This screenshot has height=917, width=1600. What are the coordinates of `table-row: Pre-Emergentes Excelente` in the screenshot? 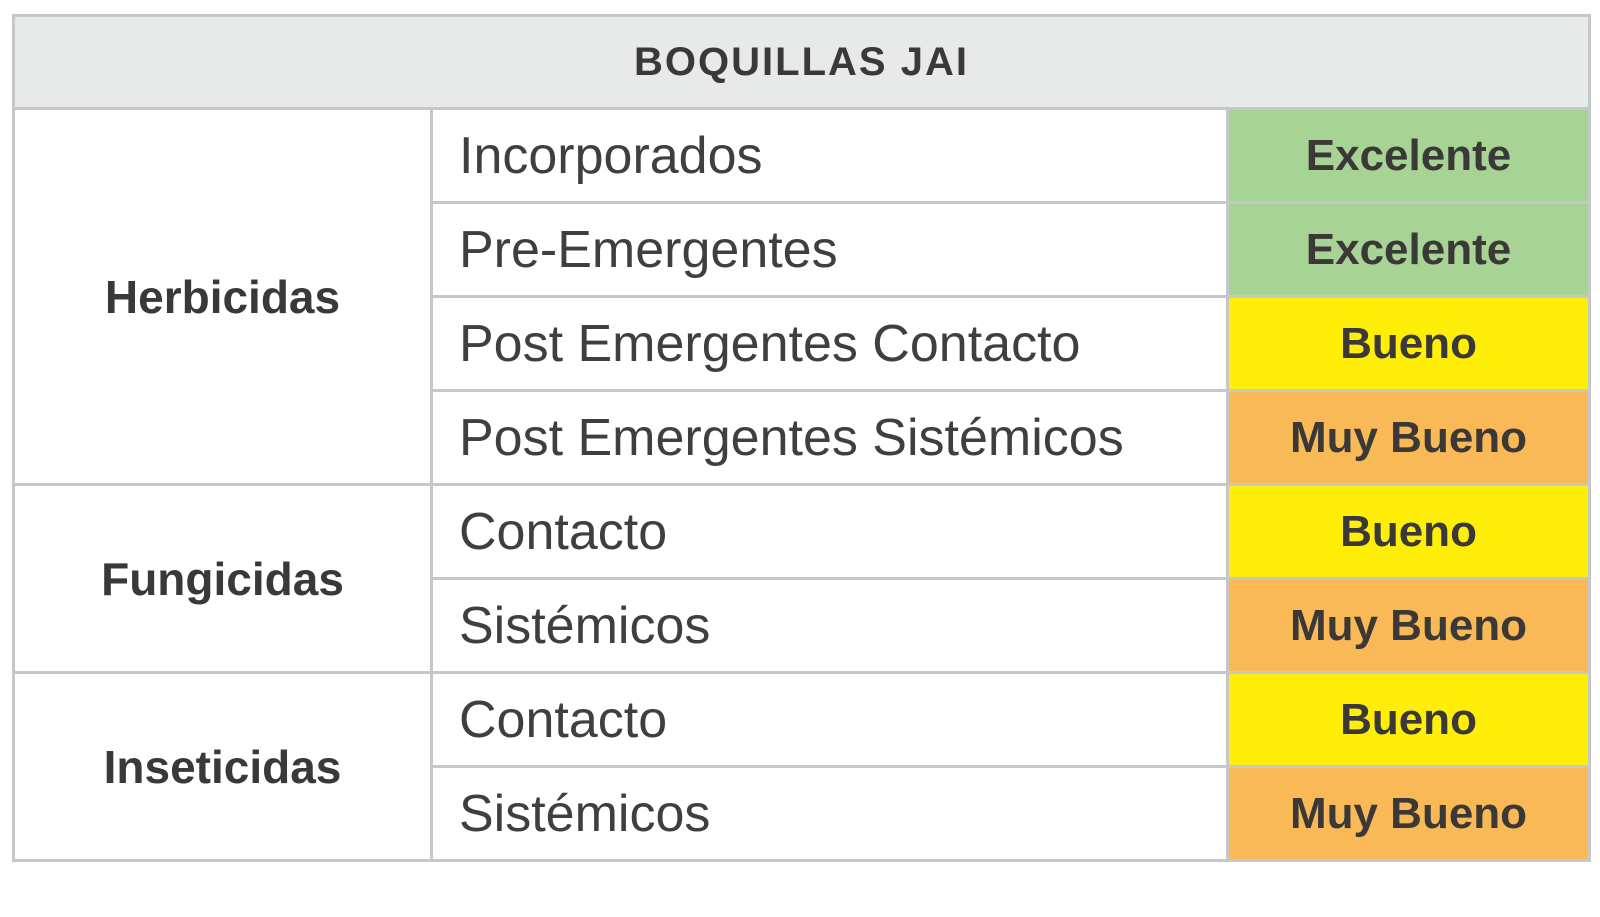 It's located at (803, 249).